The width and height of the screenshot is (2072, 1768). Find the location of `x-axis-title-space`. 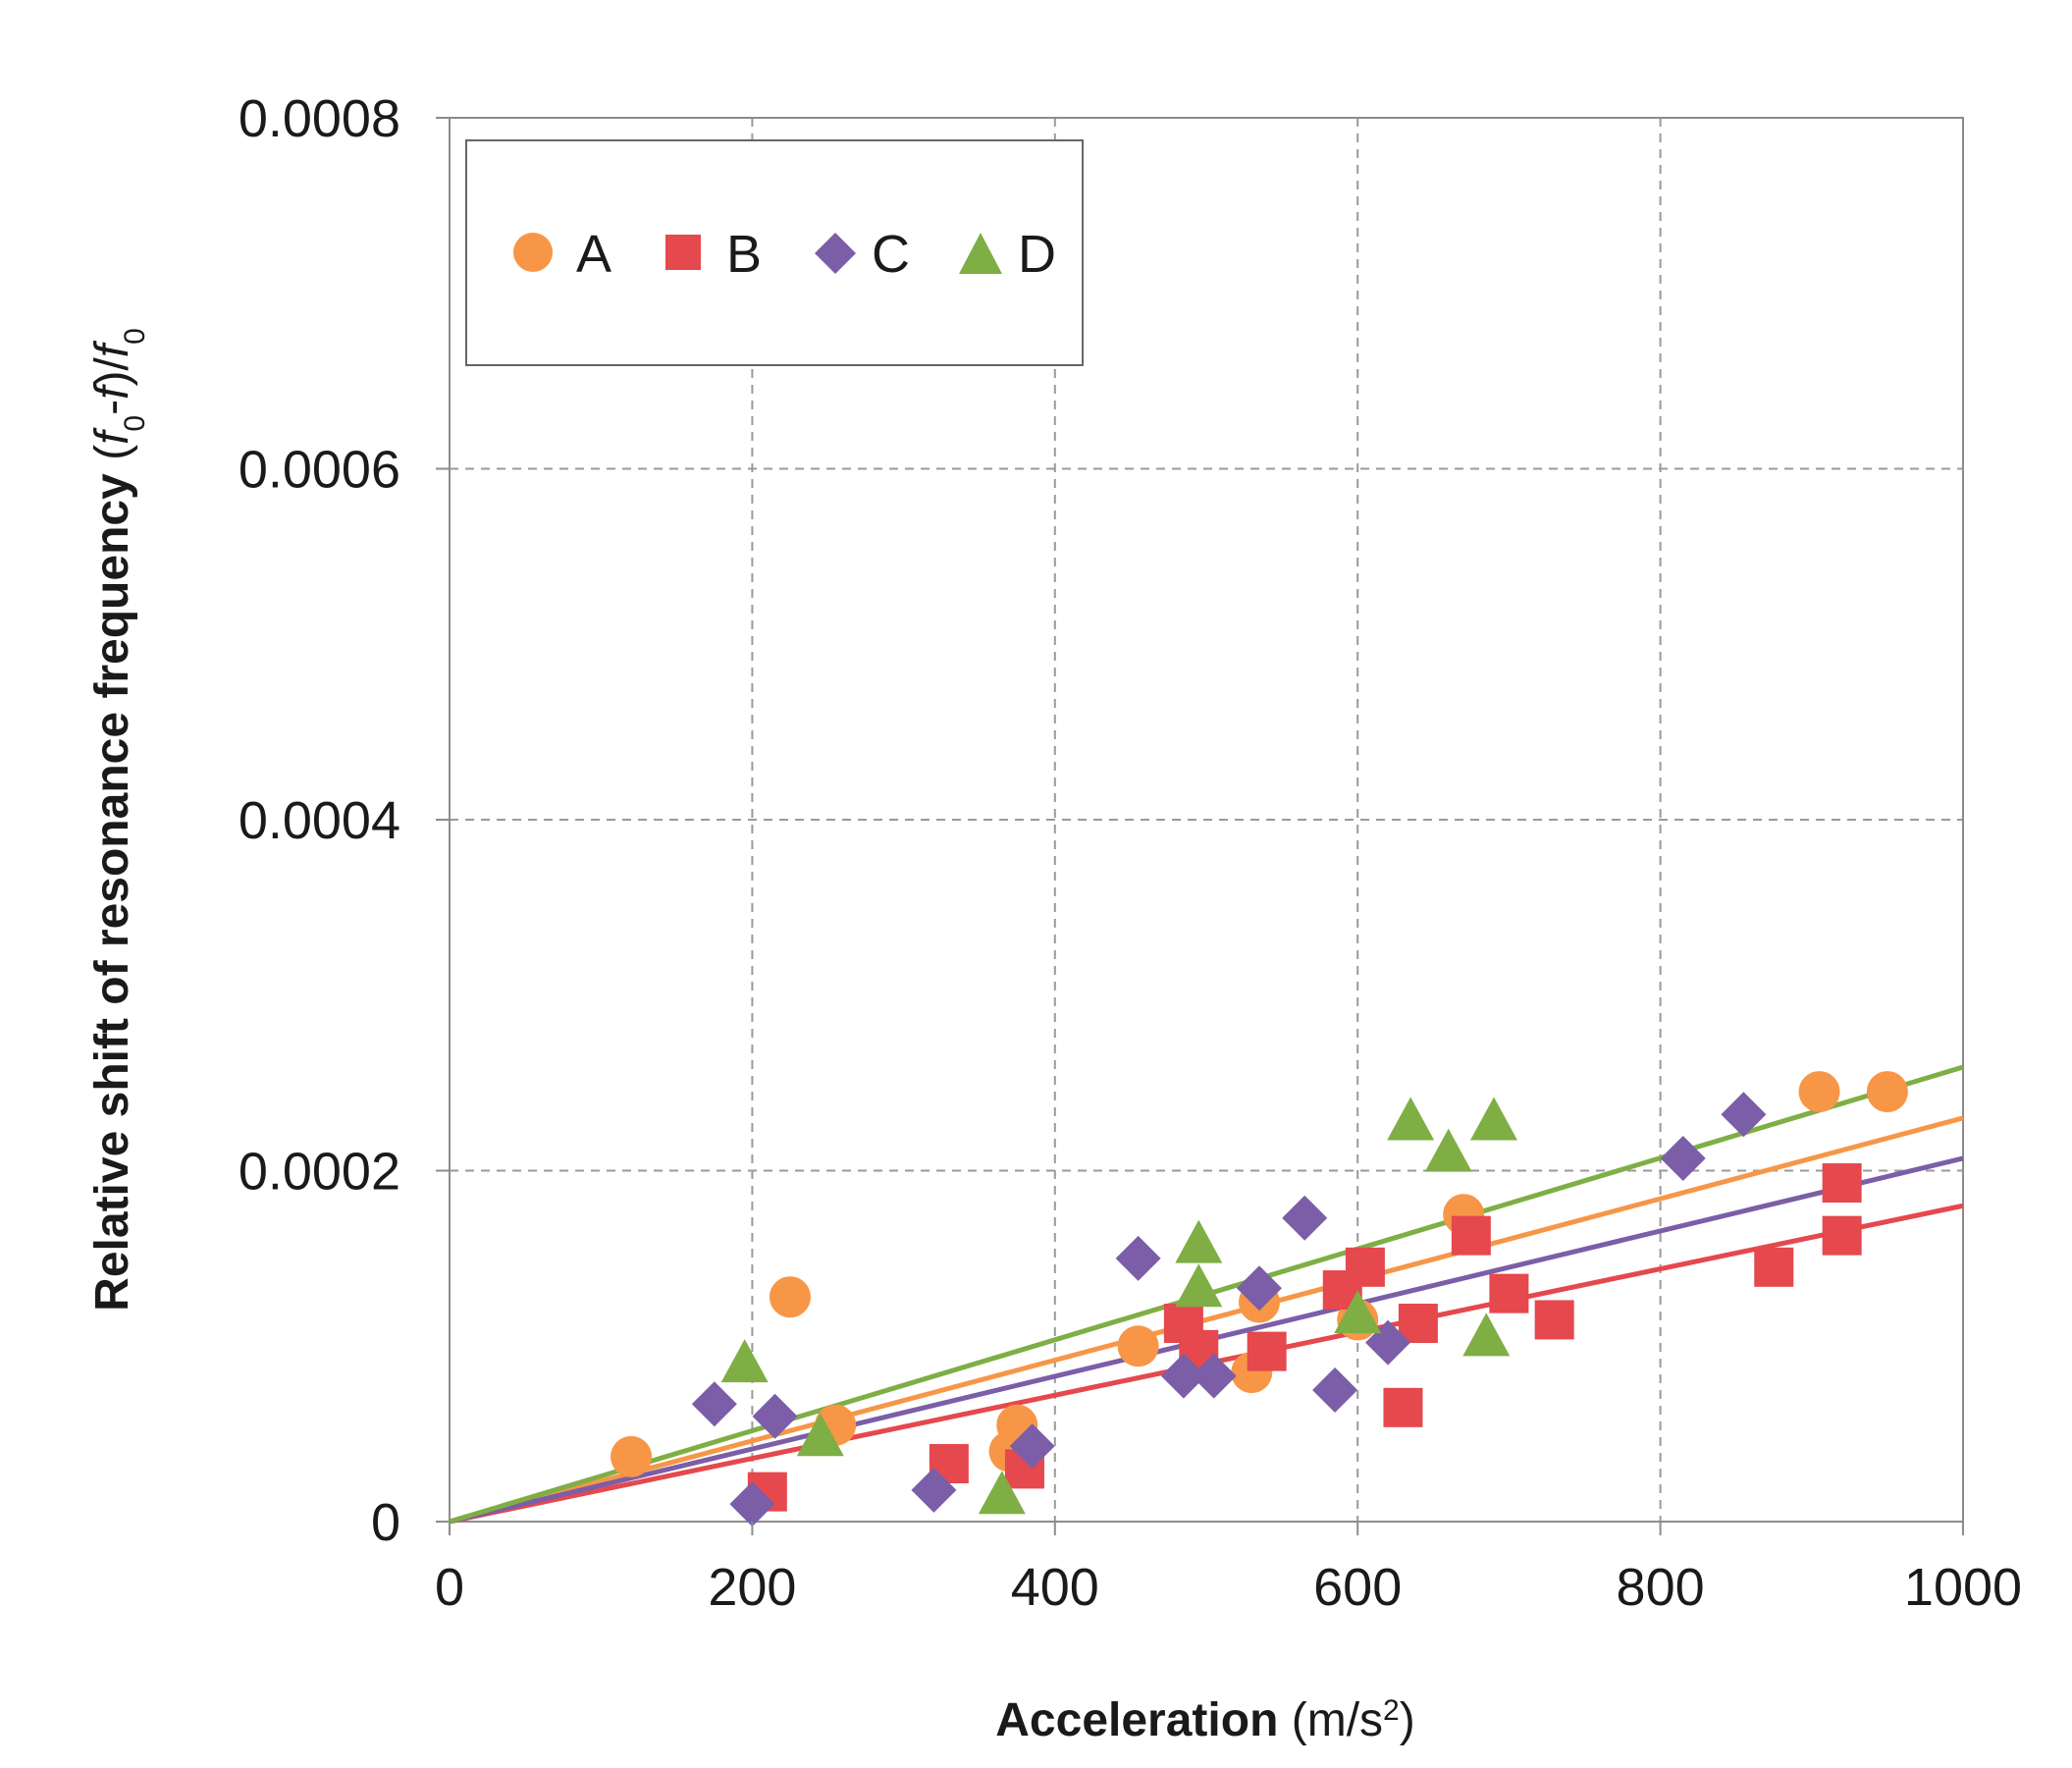

x-axis-title-space is located at coordinates (1284, 1720).